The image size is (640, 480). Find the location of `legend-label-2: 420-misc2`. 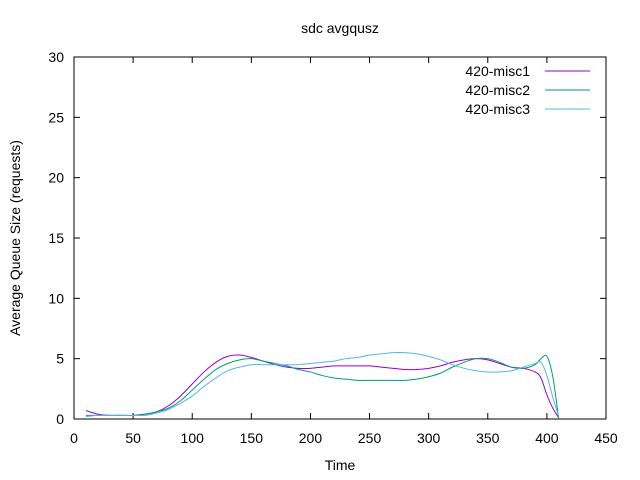

legend-label-2: 420-misc2 is located at coordinates (497, 90).